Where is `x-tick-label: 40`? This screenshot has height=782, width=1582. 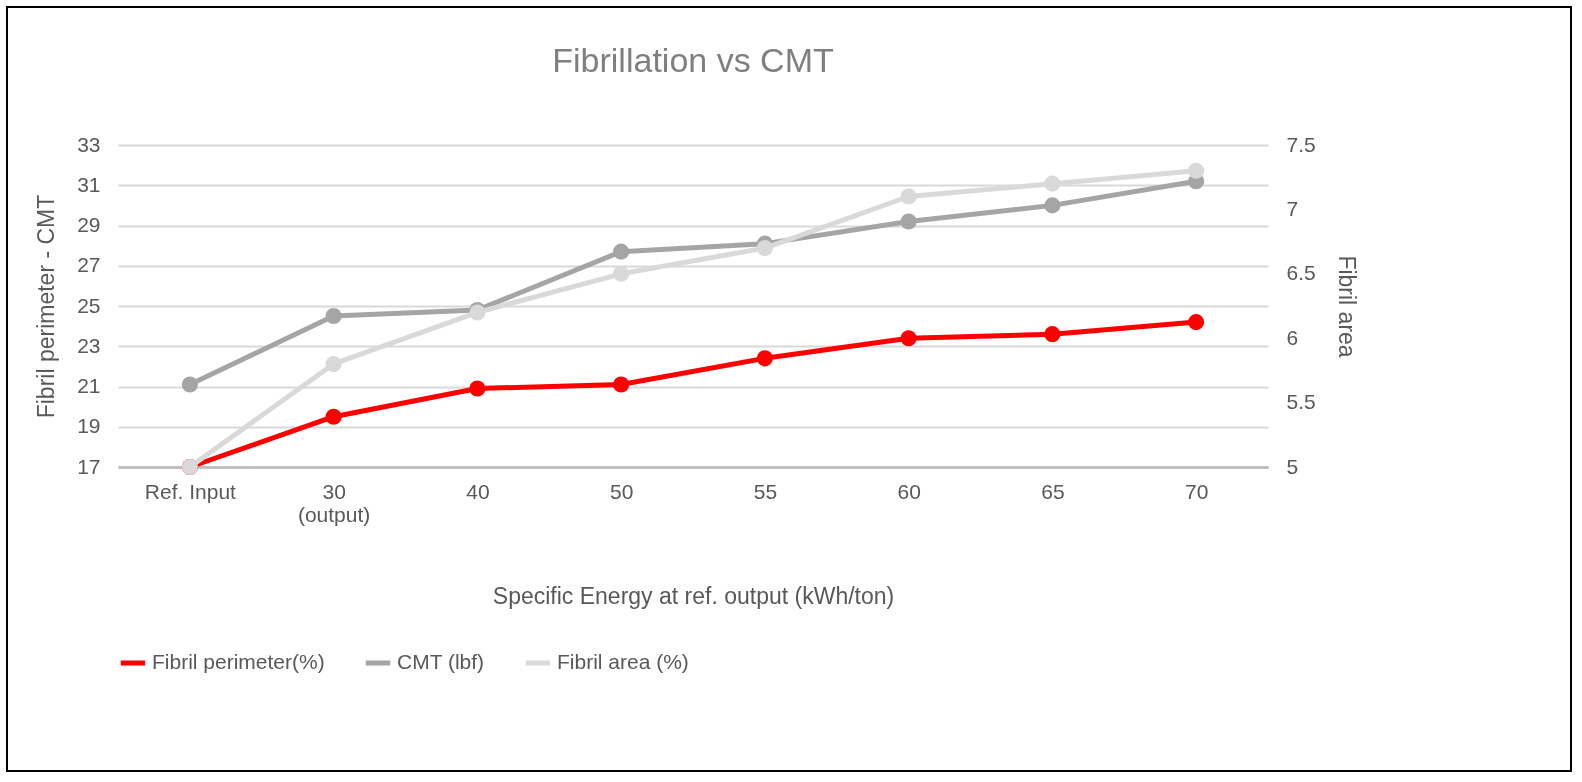 x-tick-label: 40 is located at coordinates (478, 491).